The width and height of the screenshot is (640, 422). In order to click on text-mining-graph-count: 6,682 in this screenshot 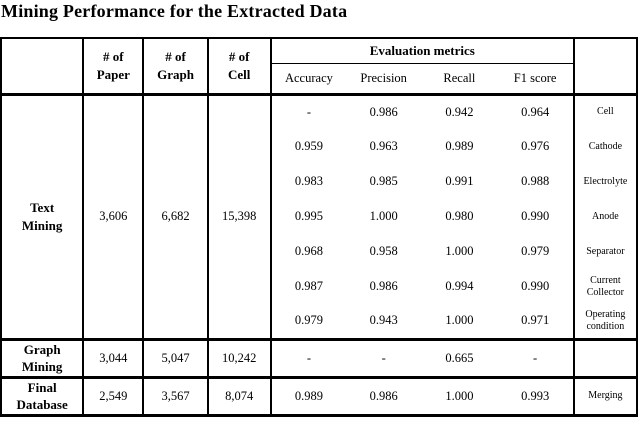, I will do `click(176, 215)`.